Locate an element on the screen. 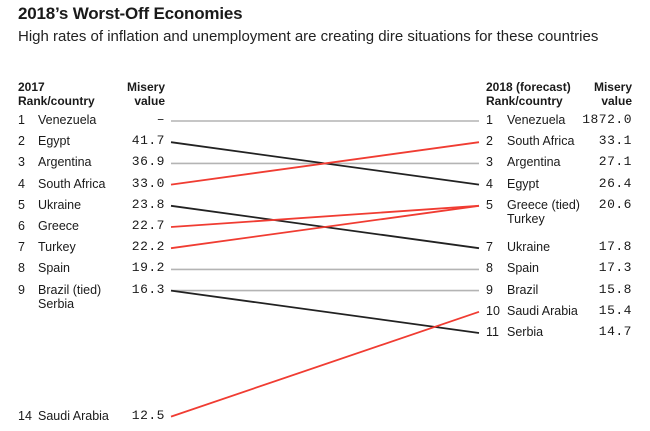  left-value-label: 36.9 is located at coordinates (148, 162).